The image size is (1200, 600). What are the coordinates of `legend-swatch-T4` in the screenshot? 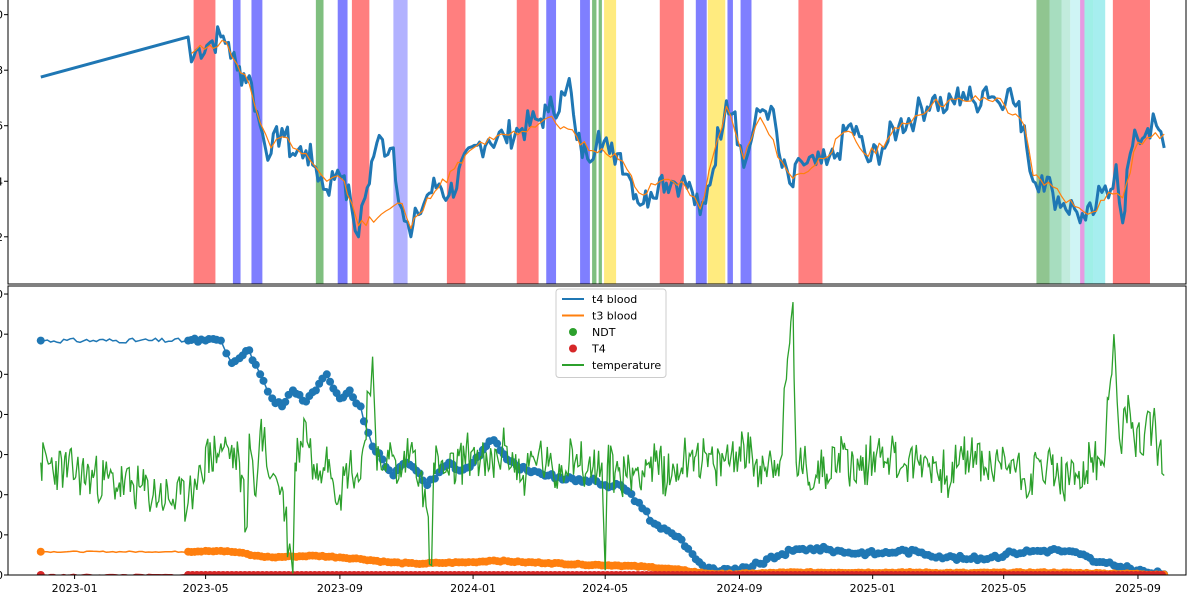 It's located at (573, 348).